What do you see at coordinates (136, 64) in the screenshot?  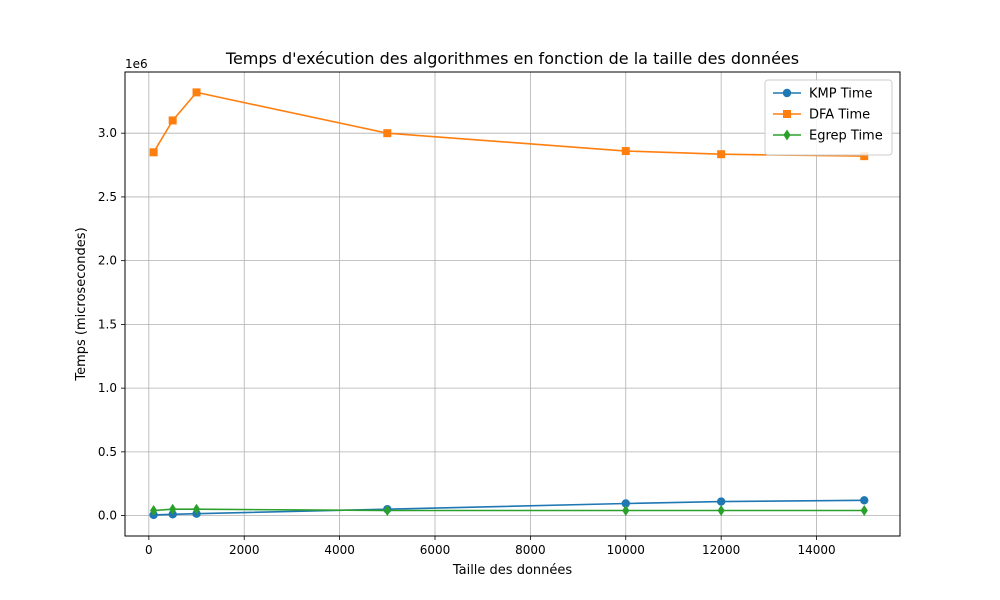 I see `y-axis-offset-label: 1e6` at bounding box center [136, 64].